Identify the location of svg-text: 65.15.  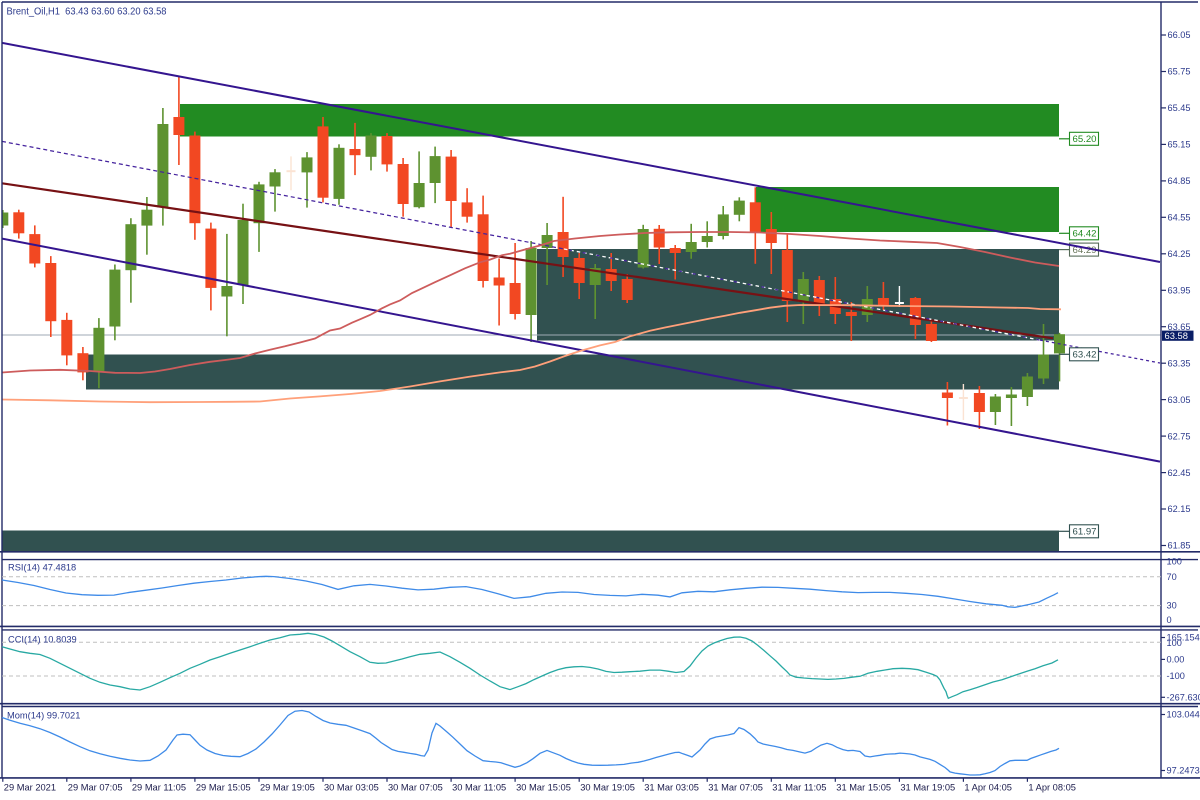
(1179, 145).